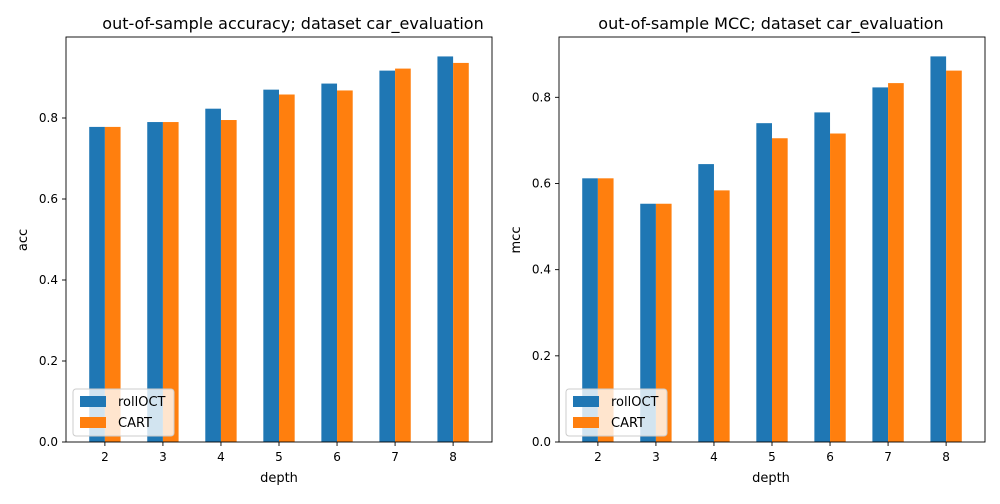 The height and width of the screenshot is (504, 1000). I want to click on y-axis-label: mcc, so click(516, 240).